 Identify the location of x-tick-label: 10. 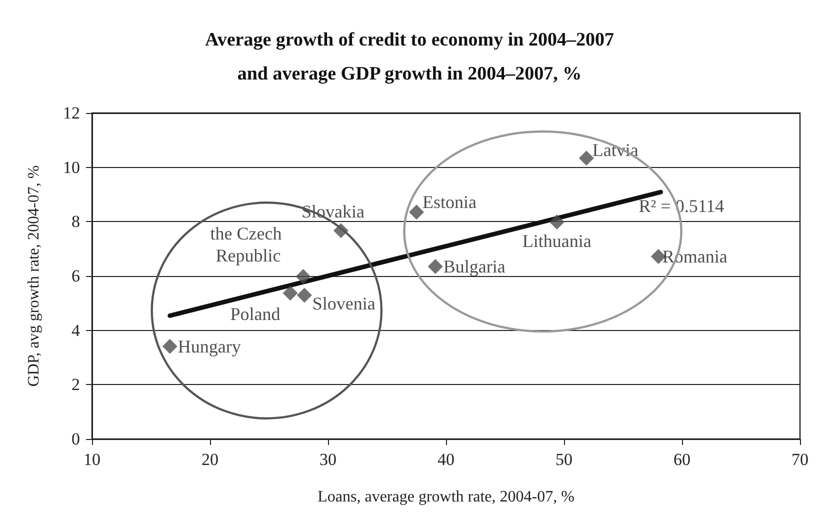
(92, 459).